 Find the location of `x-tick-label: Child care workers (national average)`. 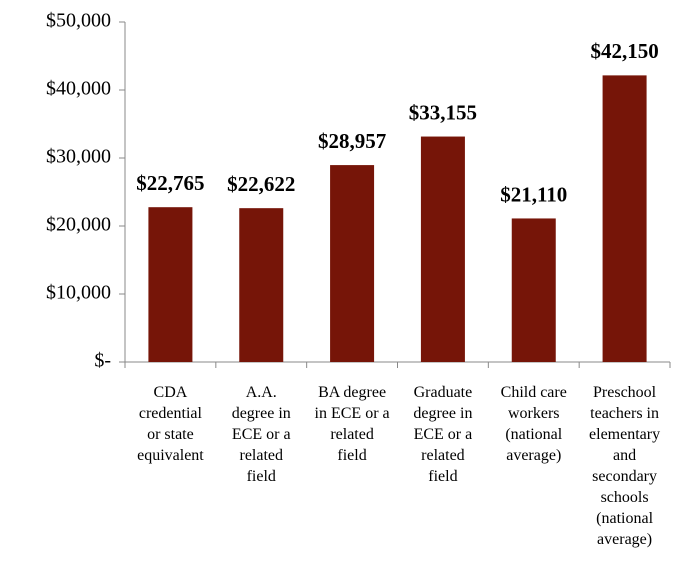

x-tick-label: Child care workers (national average) is located at coordinates (534, 424).